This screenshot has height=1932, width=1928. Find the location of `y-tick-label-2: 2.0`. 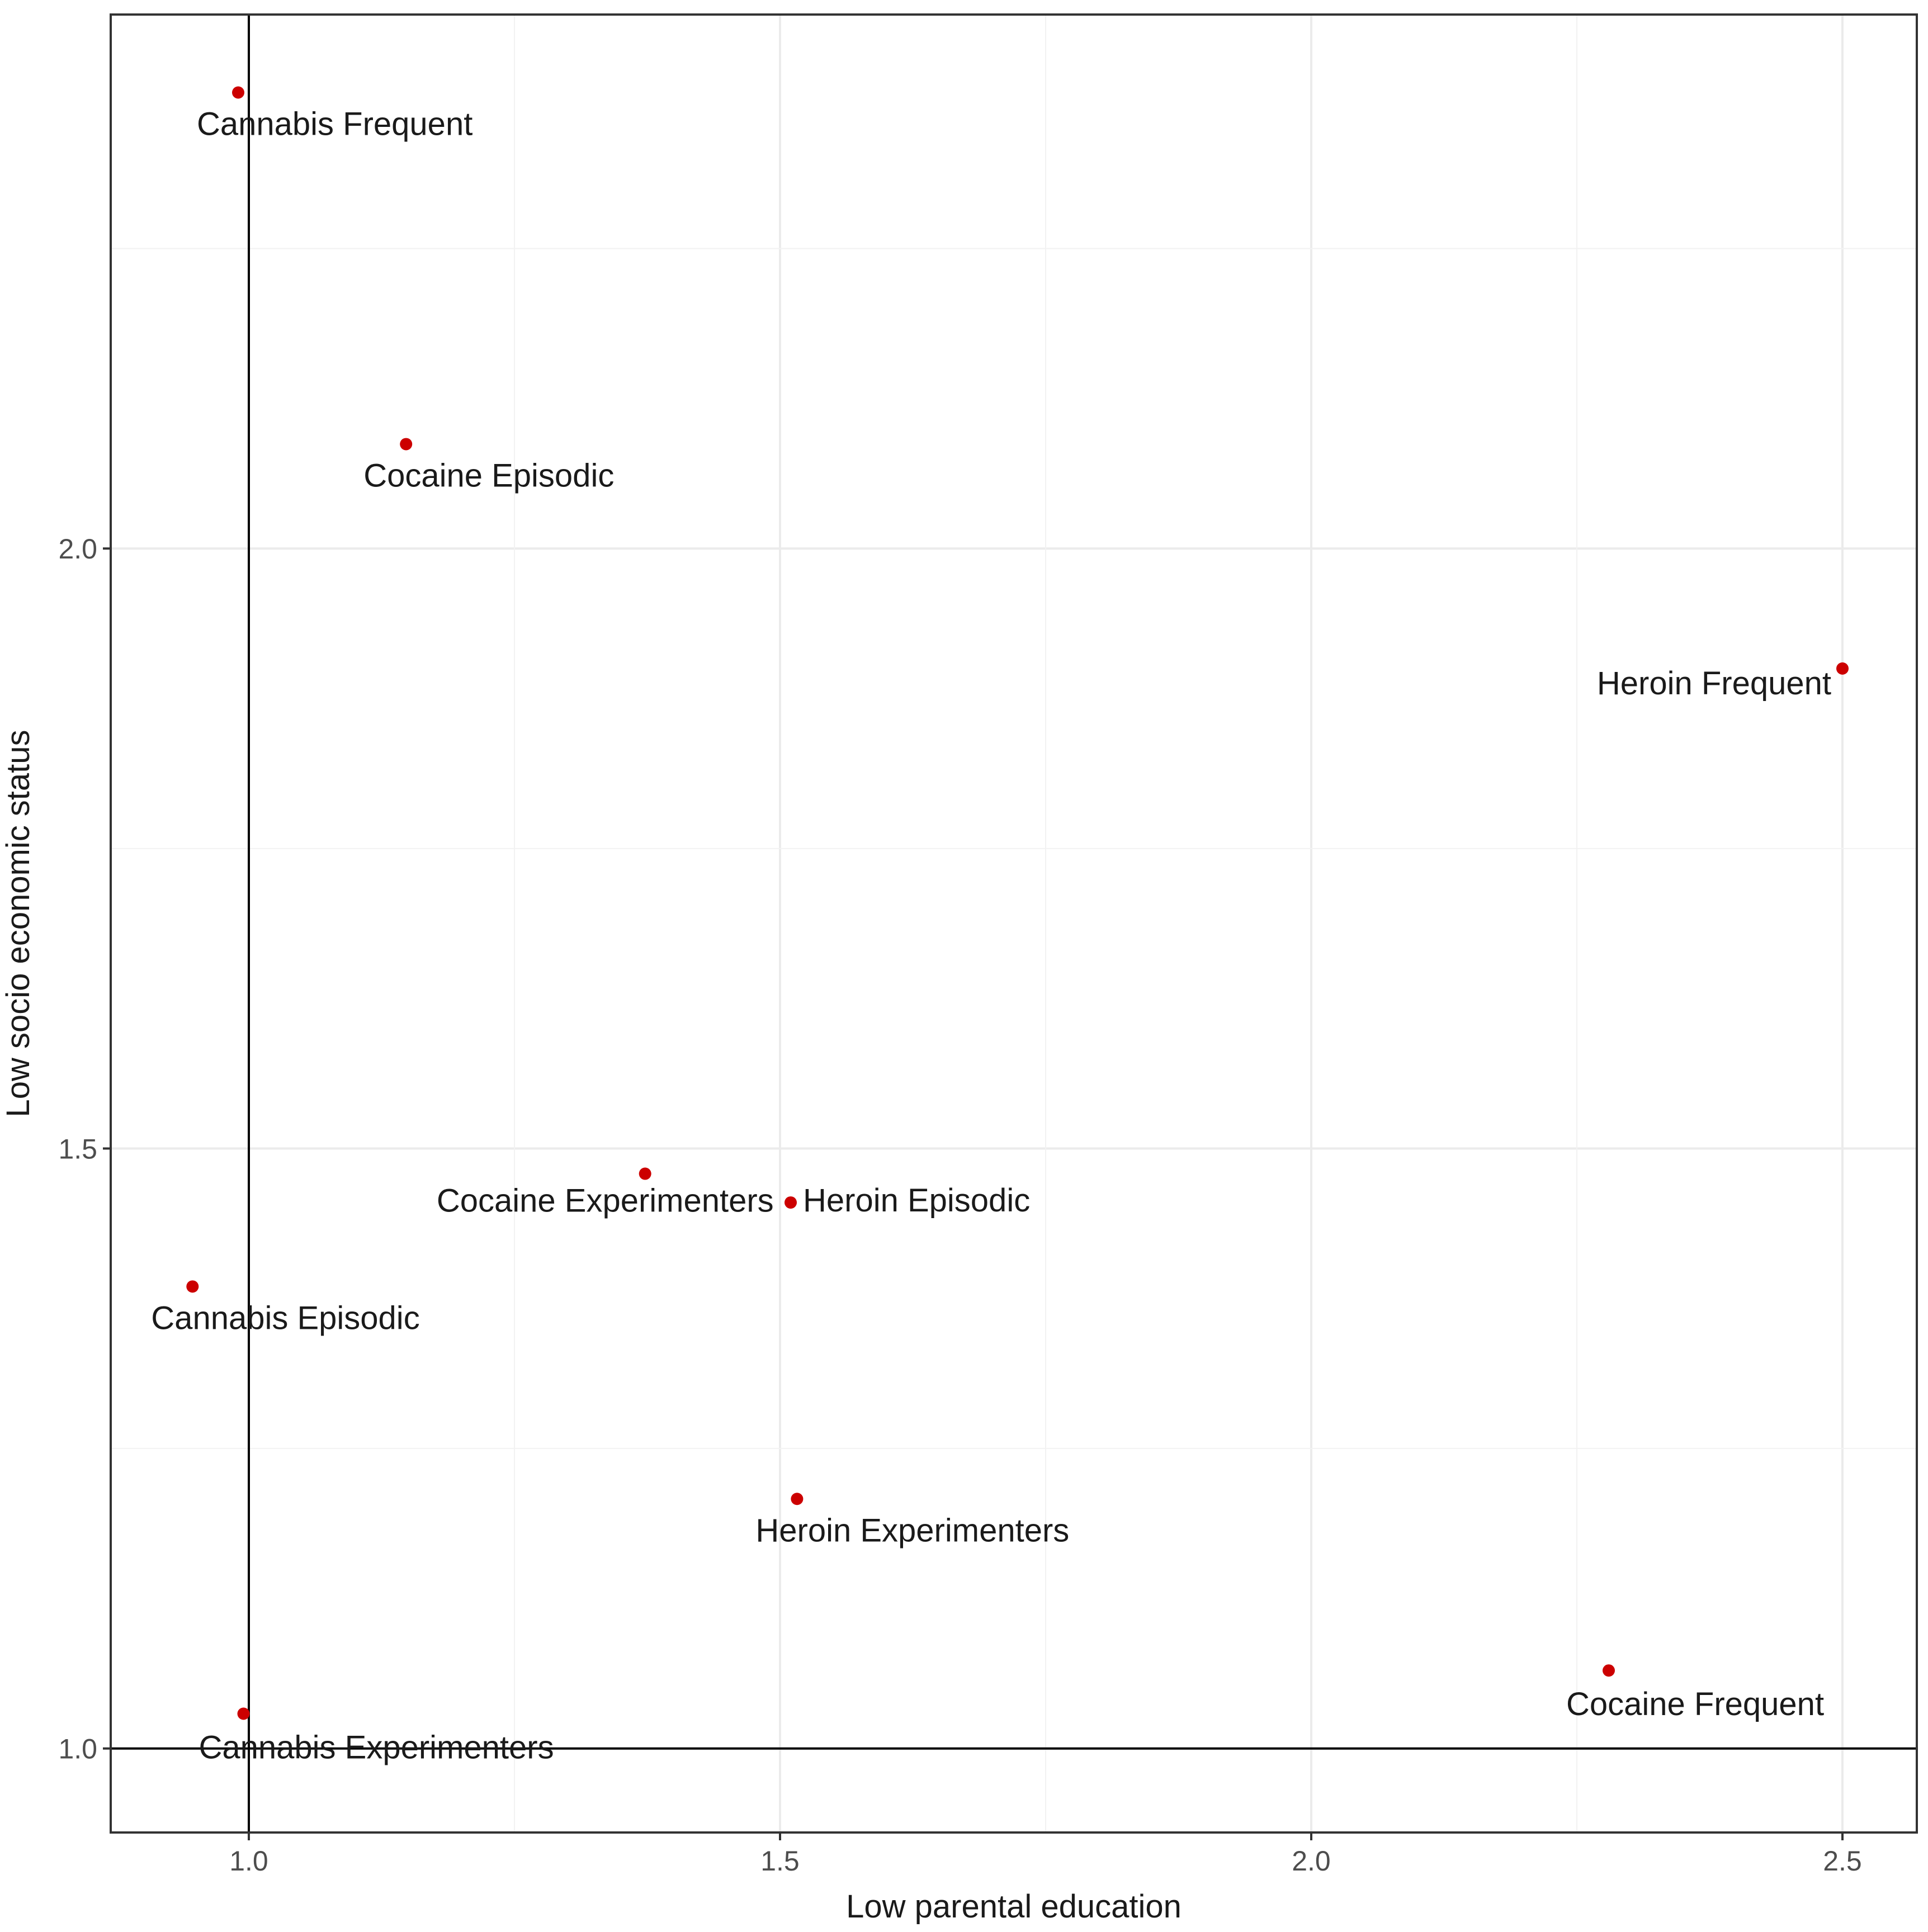

y-tick-label-2: 2.0 is located at coordinates (77, 549).